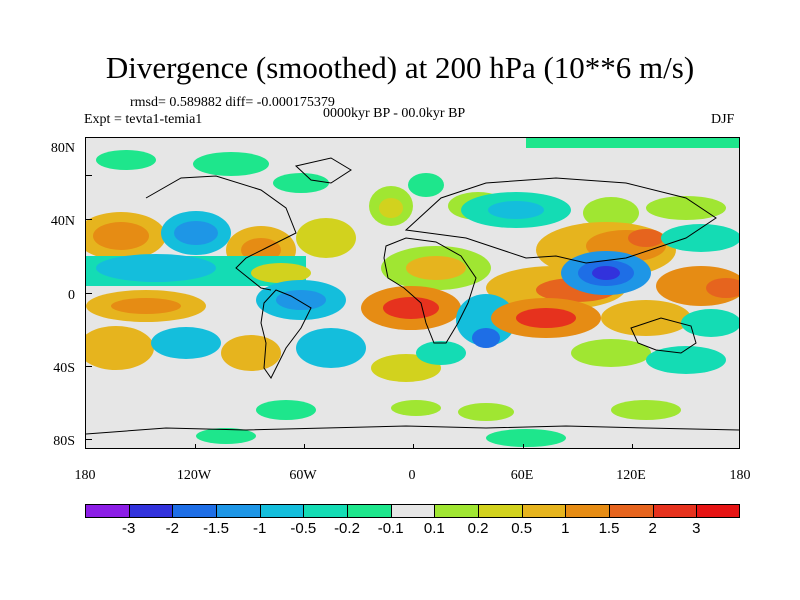 Image resolution: width=800 pixels, height=600 pixels. Describe the element at coordinates (71, 295) in the screenshot. I see `lat-label-0: 0` at that location.